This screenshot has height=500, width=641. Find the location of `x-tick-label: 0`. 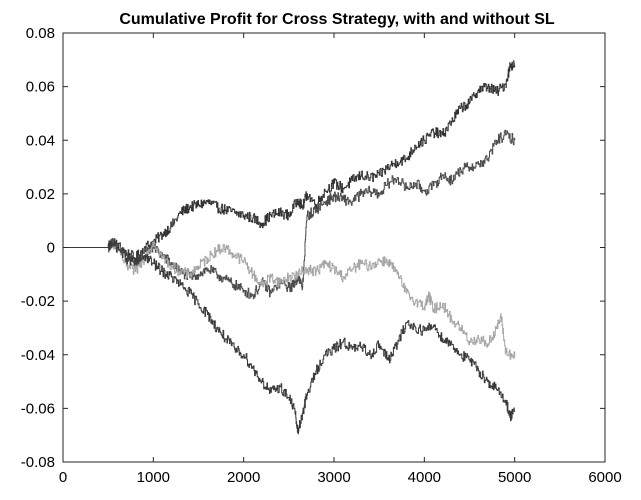

x-tick-label: 0 is located at coordinates (63, 477).